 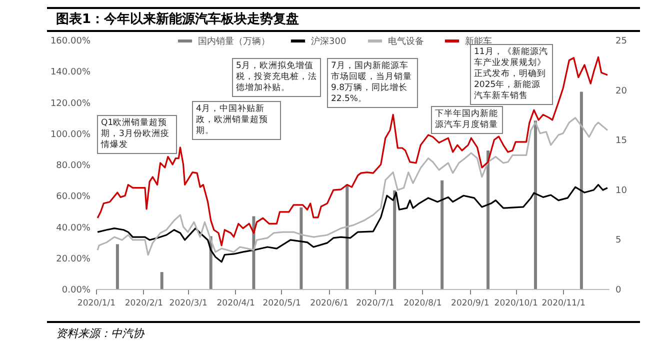 I want to click on x-tick-label: 2020/3/1, so click(x=188, y=303).